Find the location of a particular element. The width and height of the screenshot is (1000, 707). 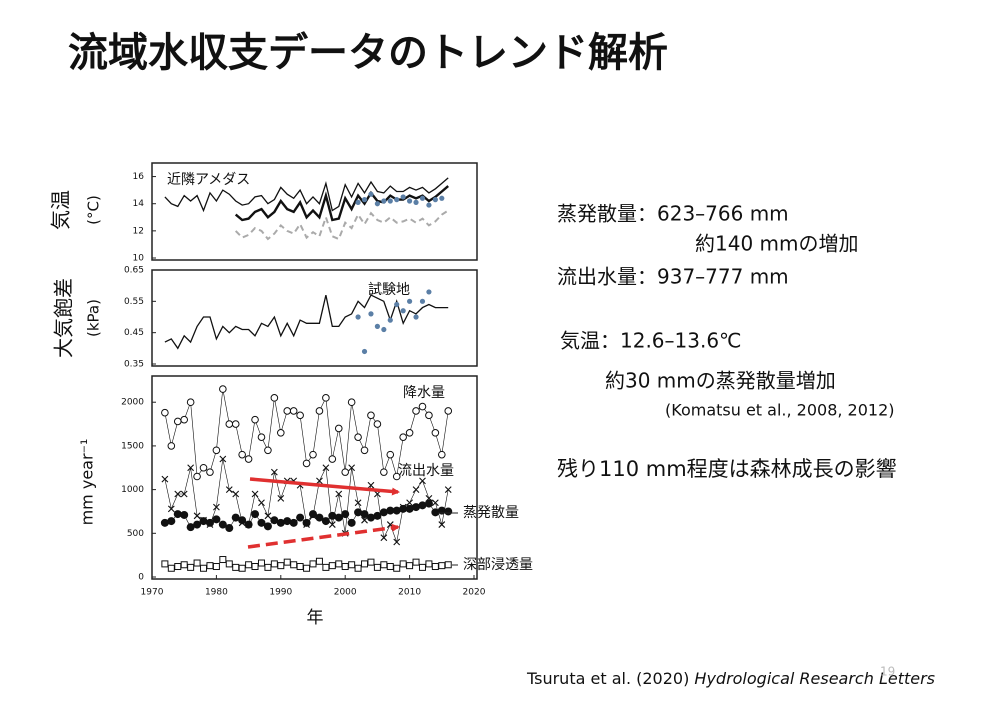

trend-arrow is located at coordinates (324, 486).